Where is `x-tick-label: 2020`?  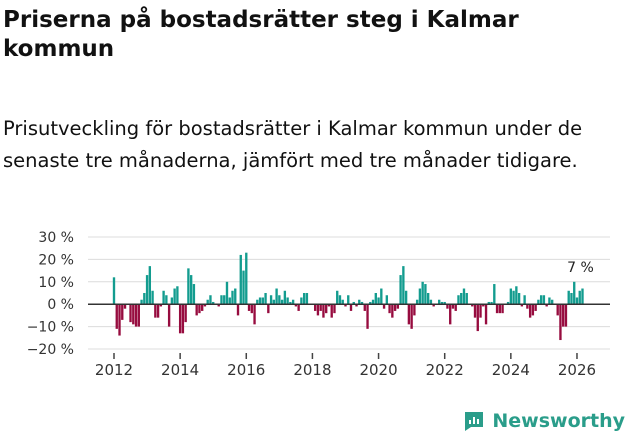 x-tick-label: 2020 is located at coordinates (378, 370).